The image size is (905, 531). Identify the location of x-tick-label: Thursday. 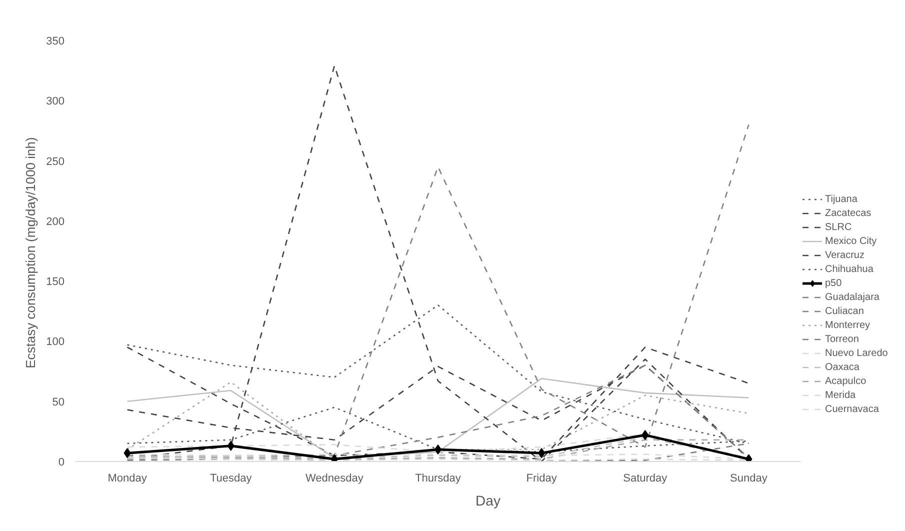
(438, 478).